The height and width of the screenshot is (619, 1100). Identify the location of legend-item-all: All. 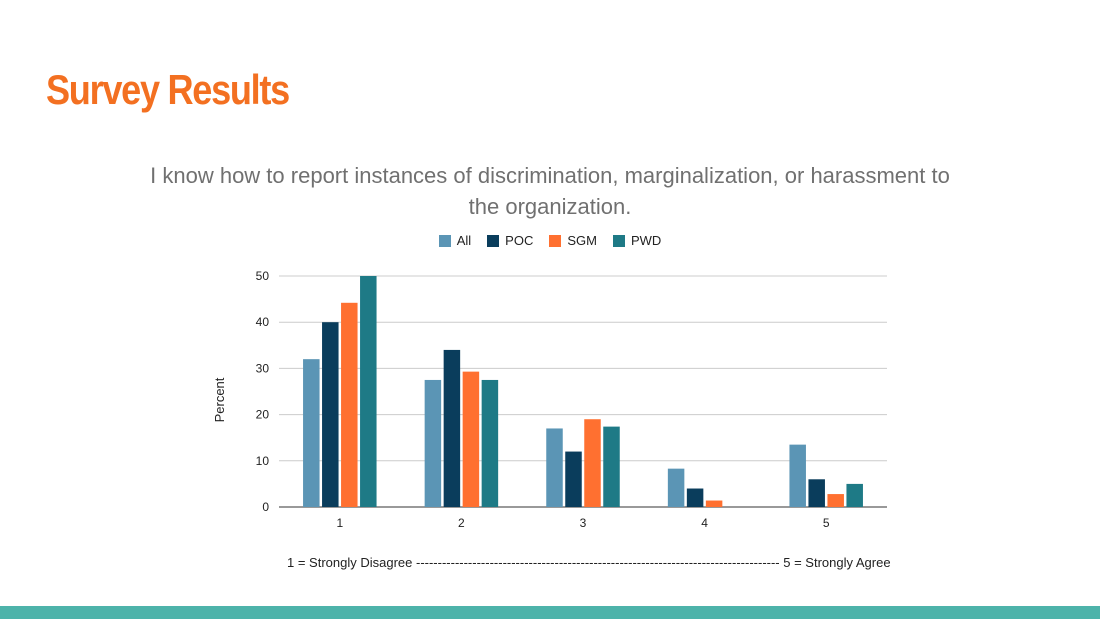
(455, 240).